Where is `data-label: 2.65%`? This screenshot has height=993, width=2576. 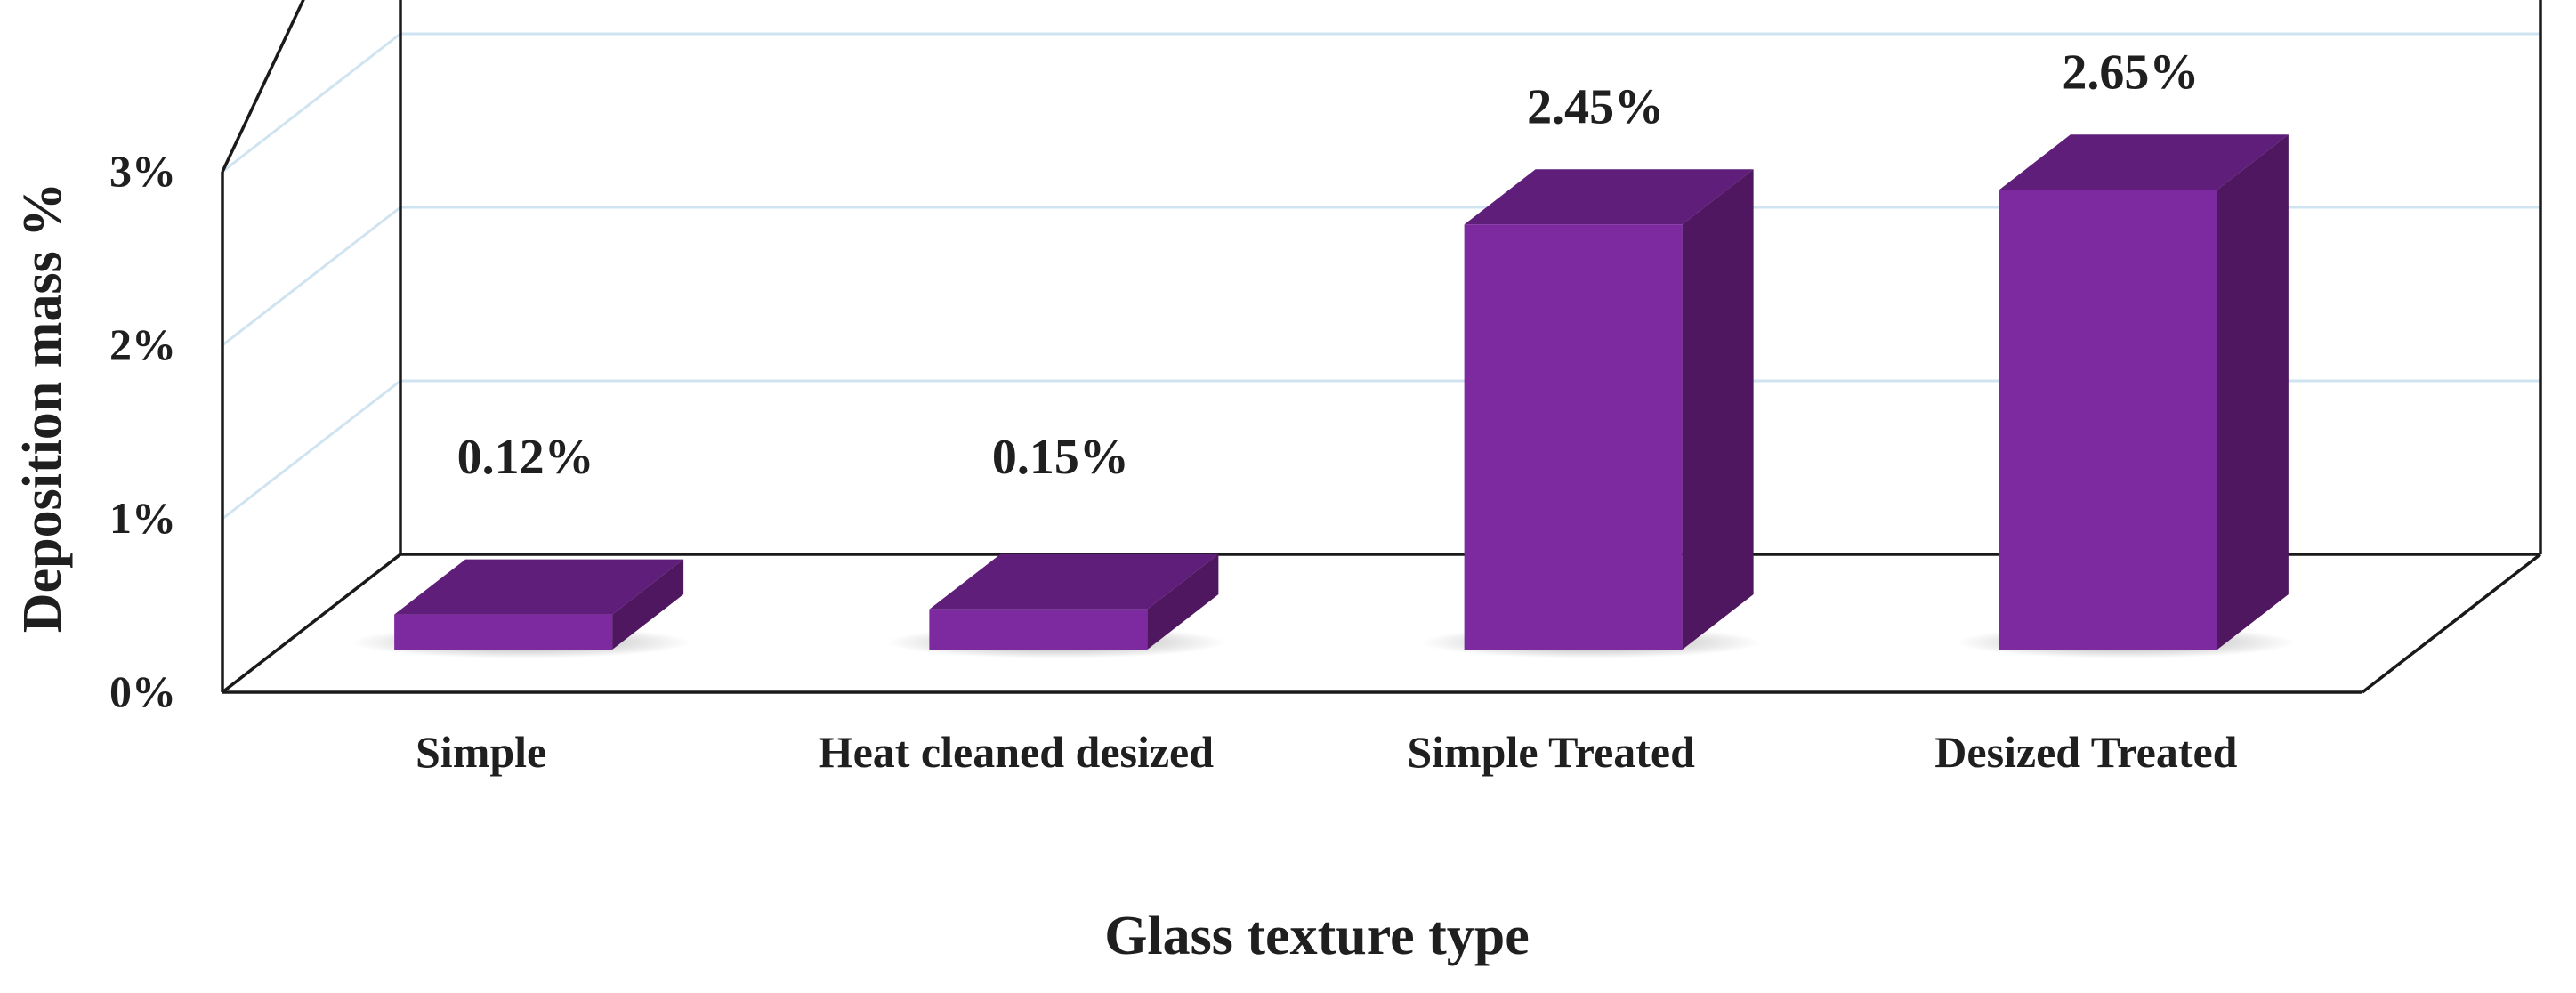
data-label: 2.65% is located at coordinates (2130, 72).